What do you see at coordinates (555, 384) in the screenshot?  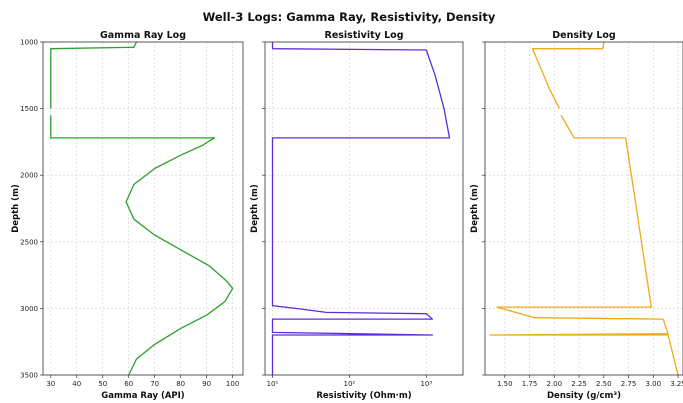 I see `density-xtick-label-2: 2.00` at bounding box center [555, 384].